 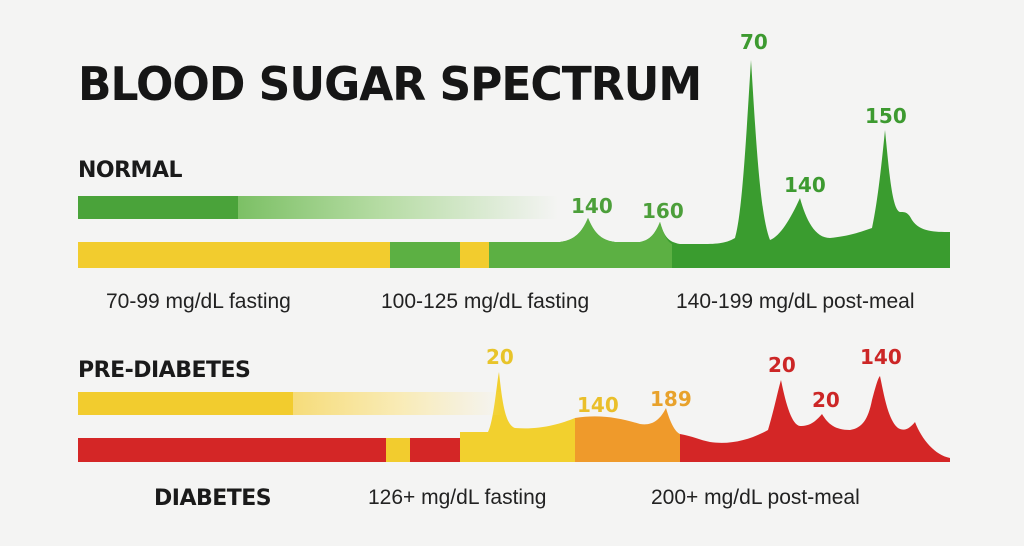 I want to click on bar-segment-green-a, so click(x=425, y=255).